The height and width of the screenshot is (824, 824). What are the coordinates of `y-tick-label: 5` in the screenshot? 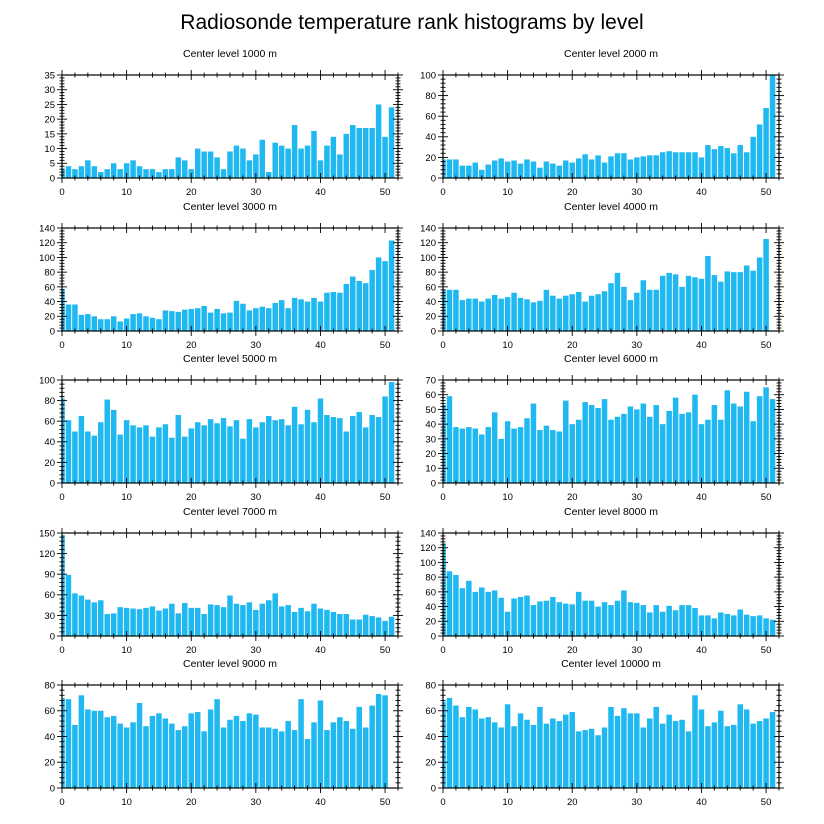 It's located at (52, 164).